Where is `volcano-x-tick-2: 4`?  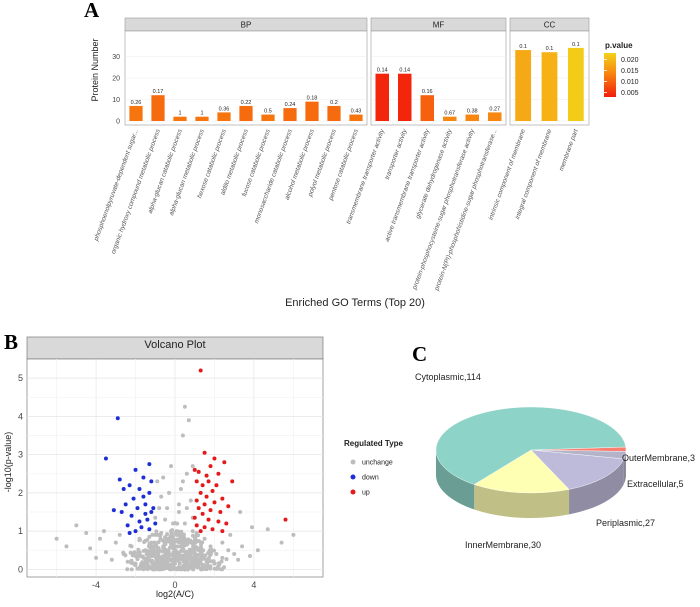 volcano-x-tick-2: 4 is located at coordinates (253, 585).